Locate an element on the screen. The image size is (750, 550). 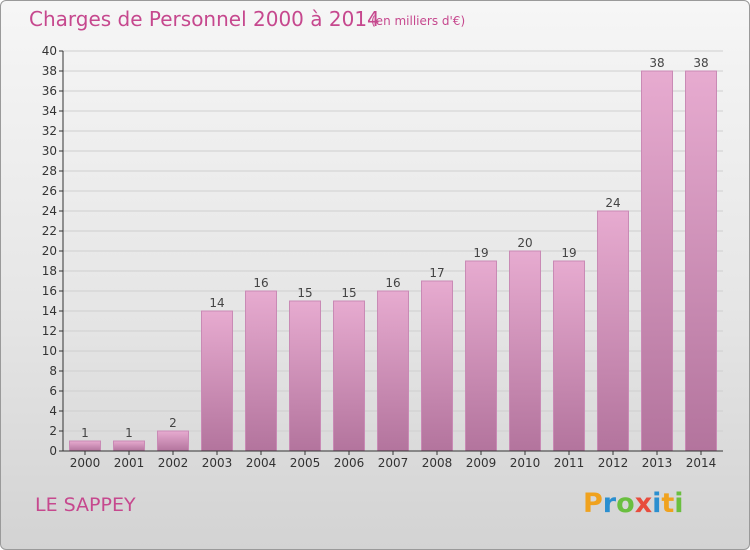
x-tick-label-2014: 2014 is located at coordinates (701, 463).